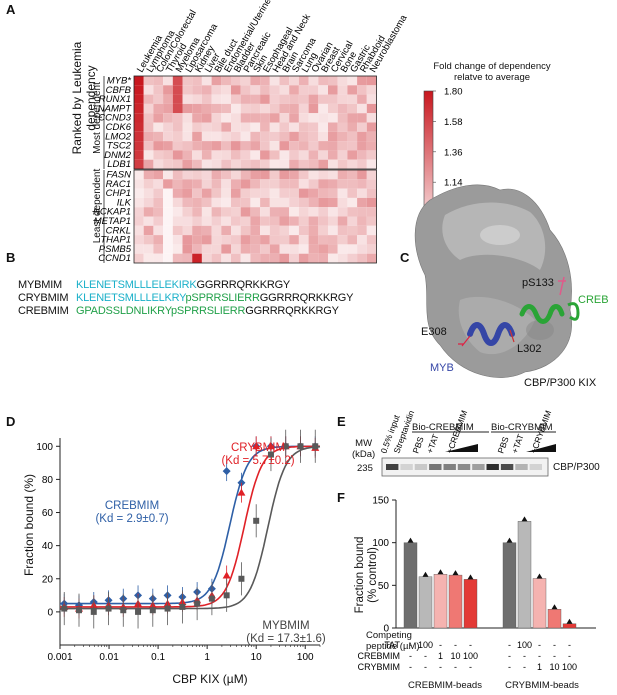 The width and height of the screenshot is (617, 695). Describe the element at coordinates (453, 183) in the screenshot. I see `colorbar-tick-label: 1.14` at that location.